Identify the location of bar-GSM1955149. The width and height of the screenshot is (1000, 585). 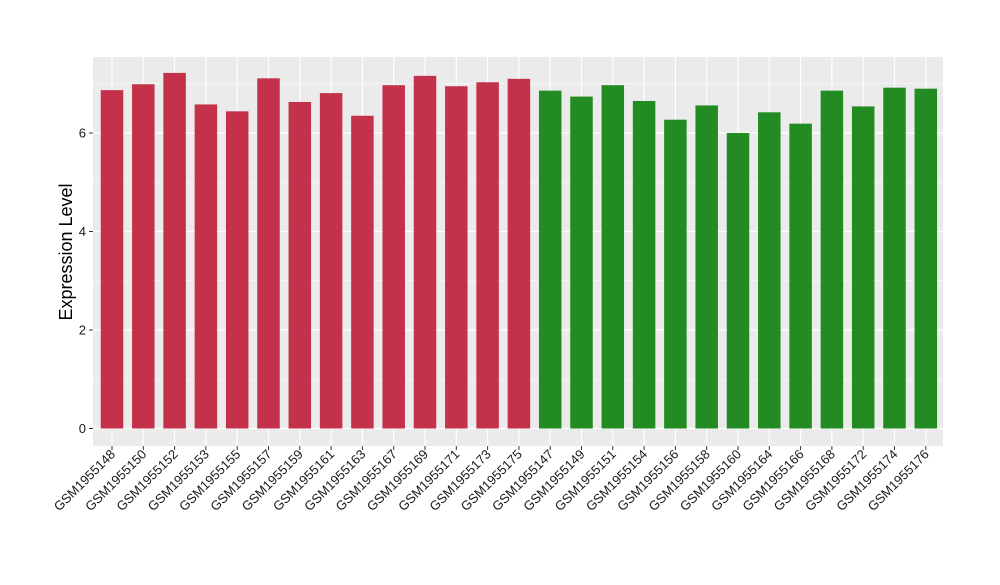
(581, 262).